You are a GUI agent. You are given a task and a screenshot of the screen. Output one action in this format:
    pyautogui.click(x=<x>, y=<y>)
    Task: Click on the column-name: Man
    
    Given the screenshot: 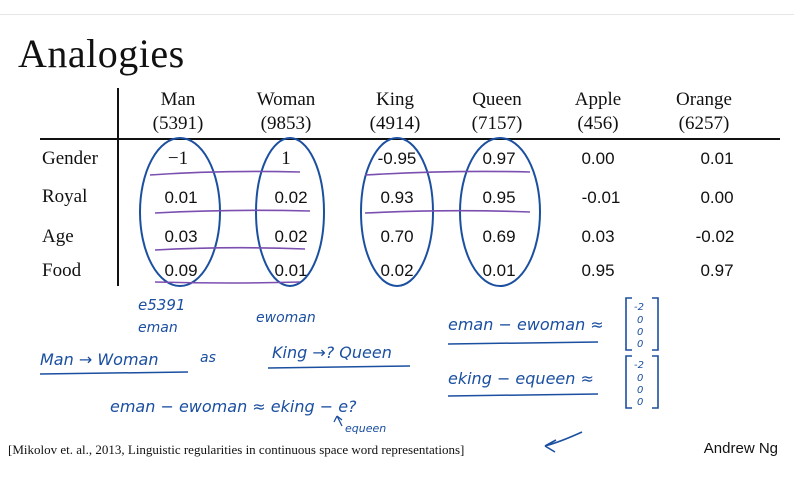 What is the action you would take?
    pyautogui.click(x=178, y=99)
    